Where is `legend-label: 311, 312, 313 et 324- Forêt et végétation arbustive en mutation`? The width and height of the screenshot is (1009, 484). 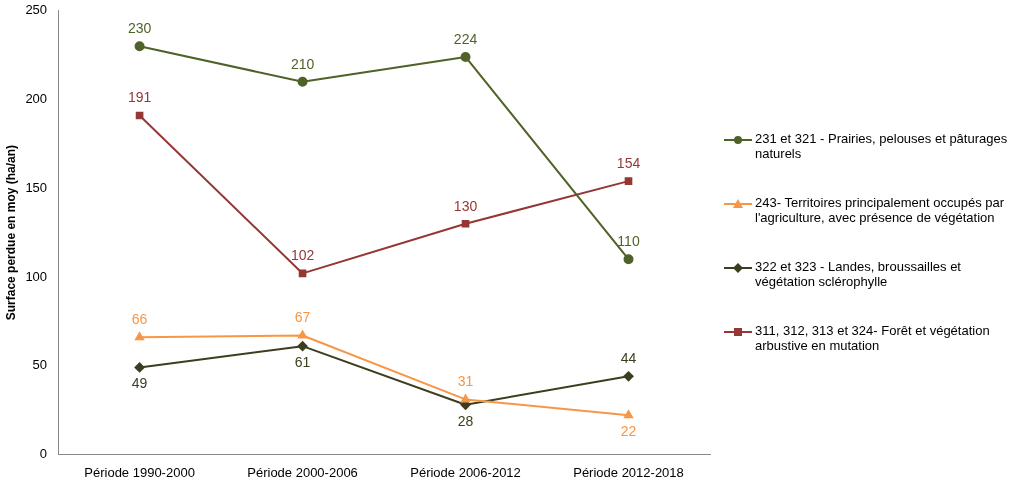
legend-label: 311, 312, 313 et 324- Forêt et végétation arbustive en mutation is located at coordinates (873, 338).